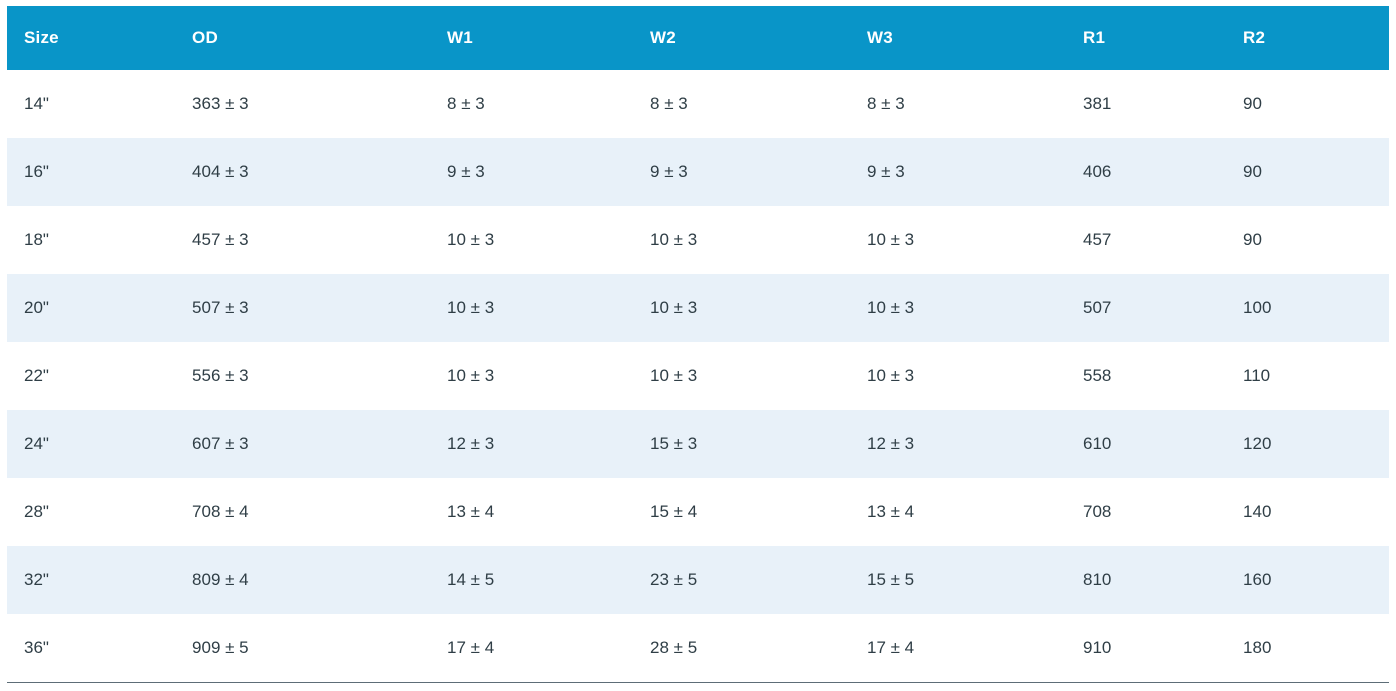  Describe the element at coordinates (91, 38) in the screenshot. I see `column-header-size: Size` at that location.